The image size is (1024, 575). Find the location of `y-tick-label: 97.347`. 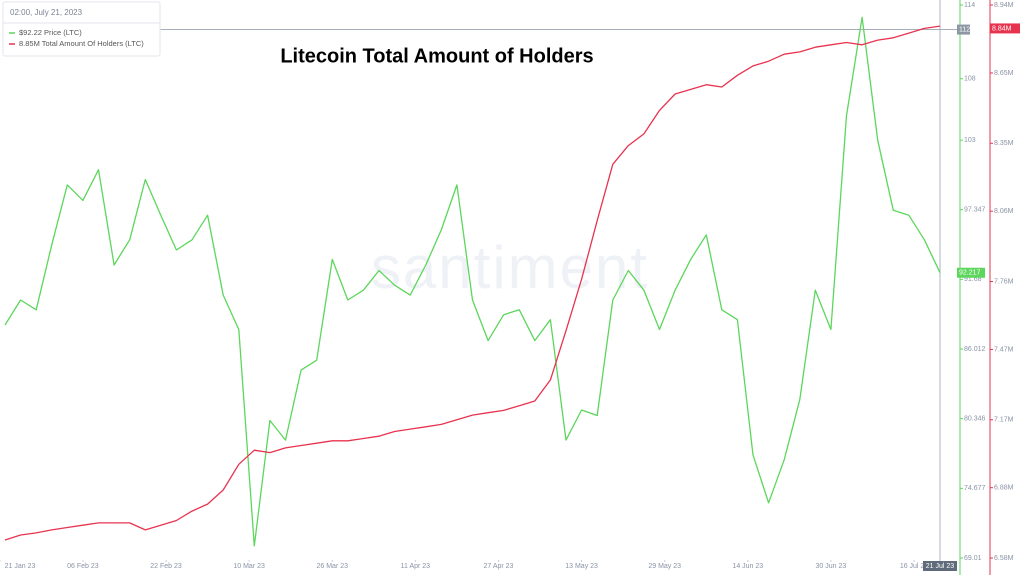

y-tick-label: 97.347 is located at coordinates (975, 210).